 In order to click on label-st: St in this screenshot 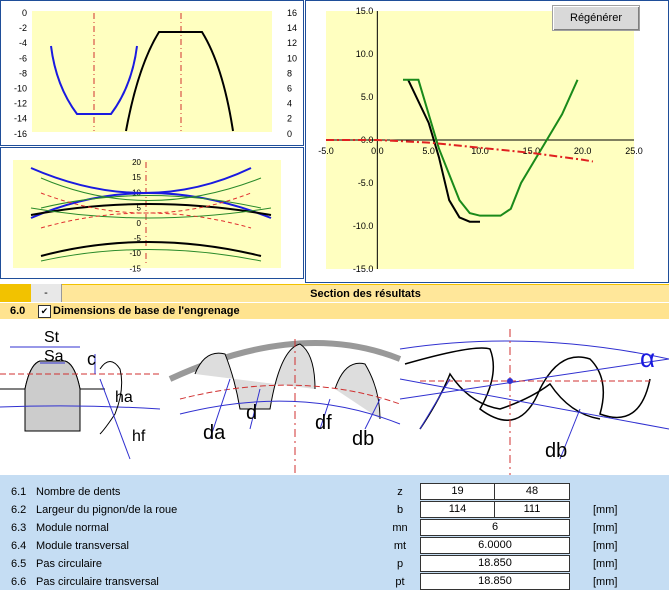, I will do `click(52, 337)`.